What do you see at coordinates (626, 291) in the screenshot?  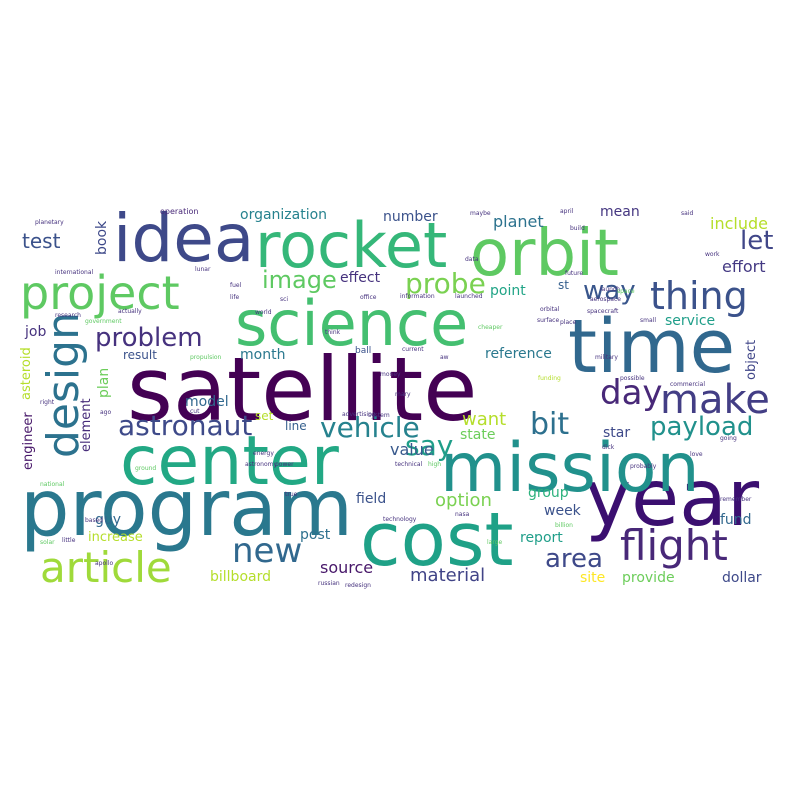 I see `word-space: space` at bounding box center [626, 291].